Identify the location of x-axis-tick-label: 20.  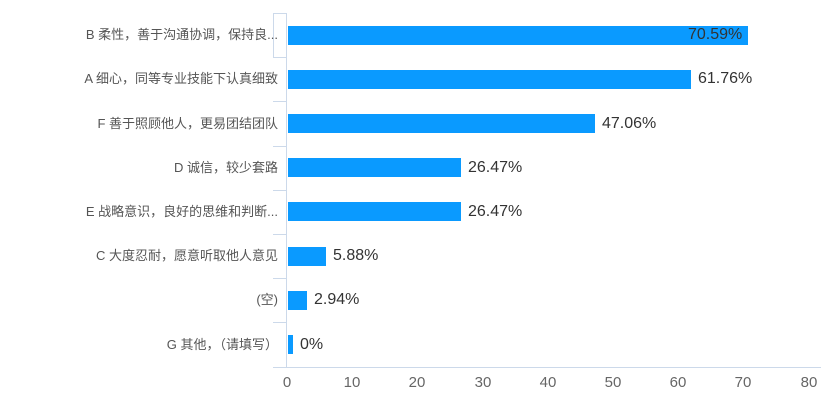
(417, 382).